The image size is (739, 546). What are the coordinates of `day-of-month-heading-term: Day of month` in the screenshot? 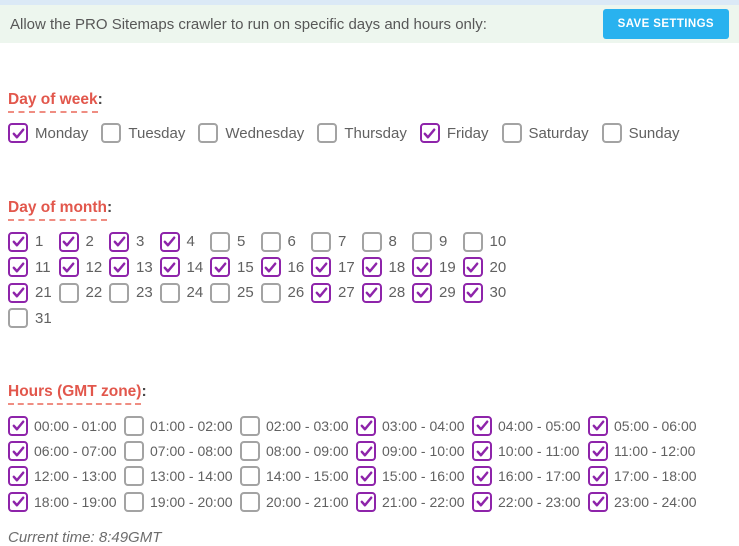 It's located at (58, 210).